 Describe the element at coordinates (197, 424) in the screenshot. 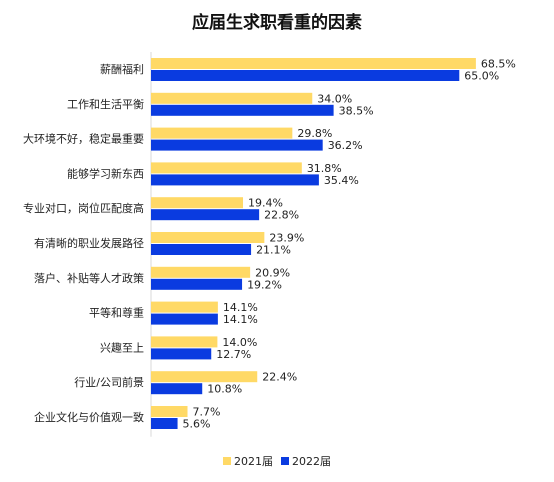

I see `data-label: 5.6%` at that location.